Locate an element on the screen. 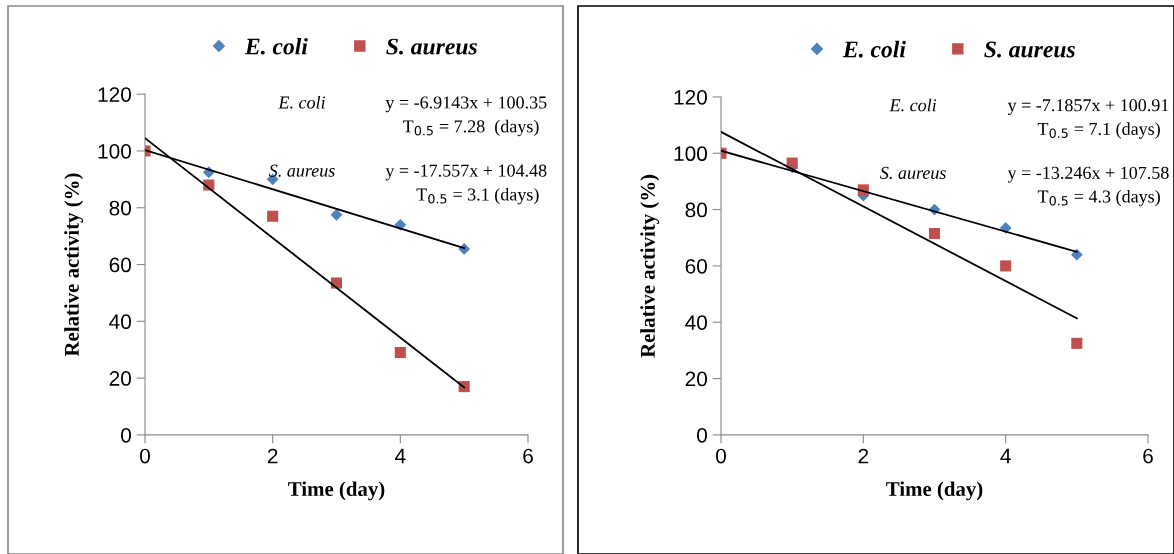  annotation: y = -7.1857x + 100.91 is located at coordinates (1088, 107).